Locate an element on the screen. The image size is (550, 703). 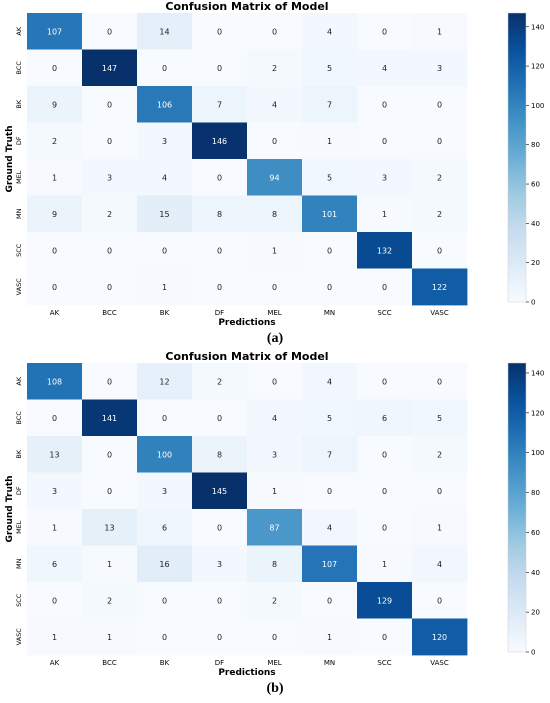
cell-value-label: 129 is located at coordinates (384, 600).